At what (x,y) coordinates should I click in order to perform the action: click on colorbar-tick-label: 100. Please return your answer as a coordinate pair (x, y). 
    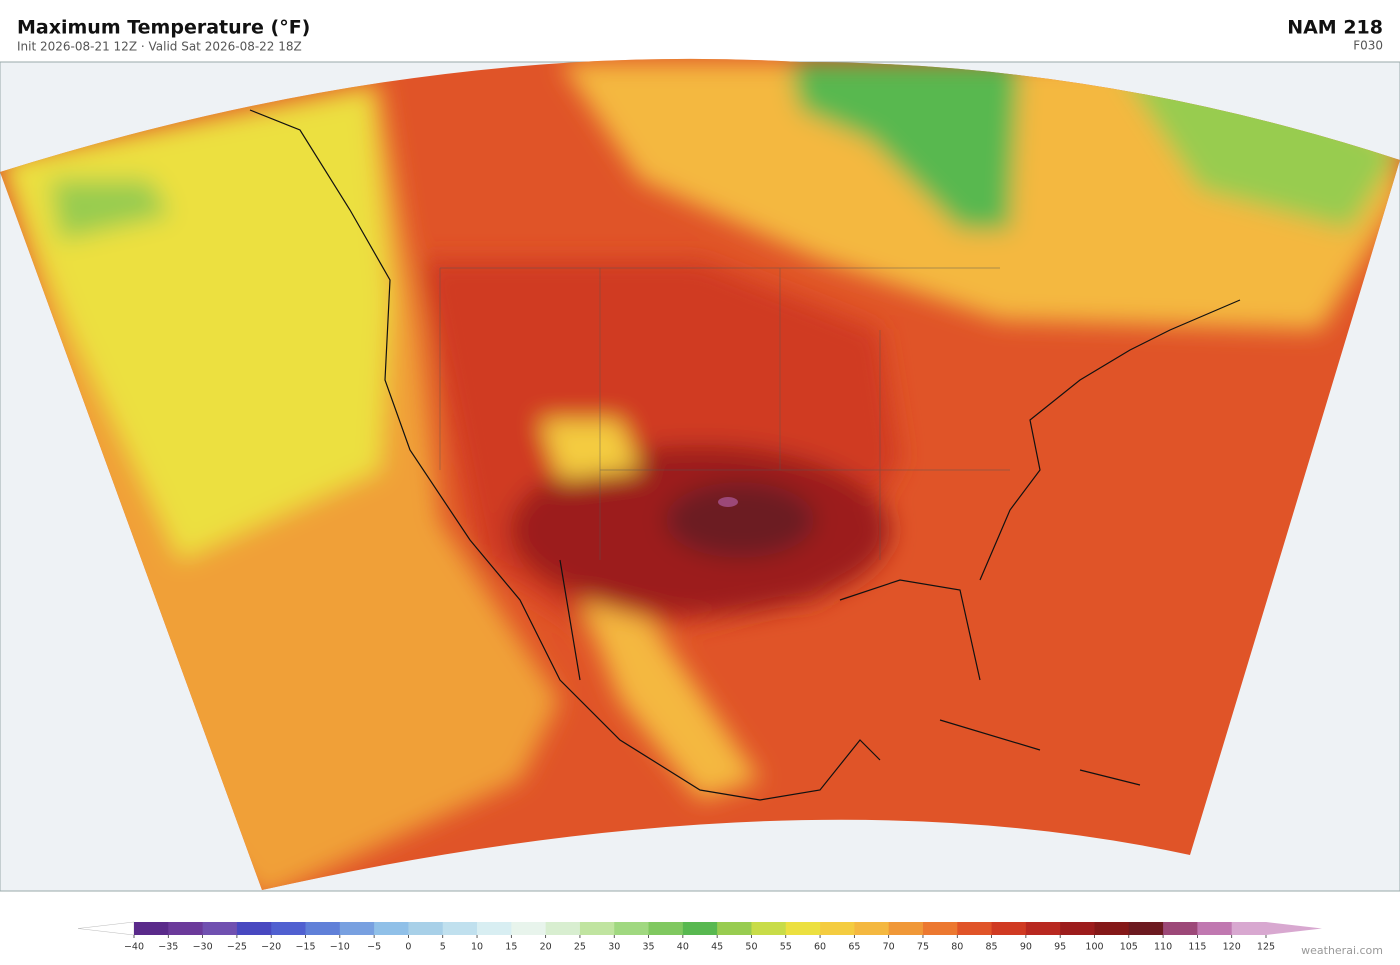
    Looking at the image, I should click on (1094, 947).